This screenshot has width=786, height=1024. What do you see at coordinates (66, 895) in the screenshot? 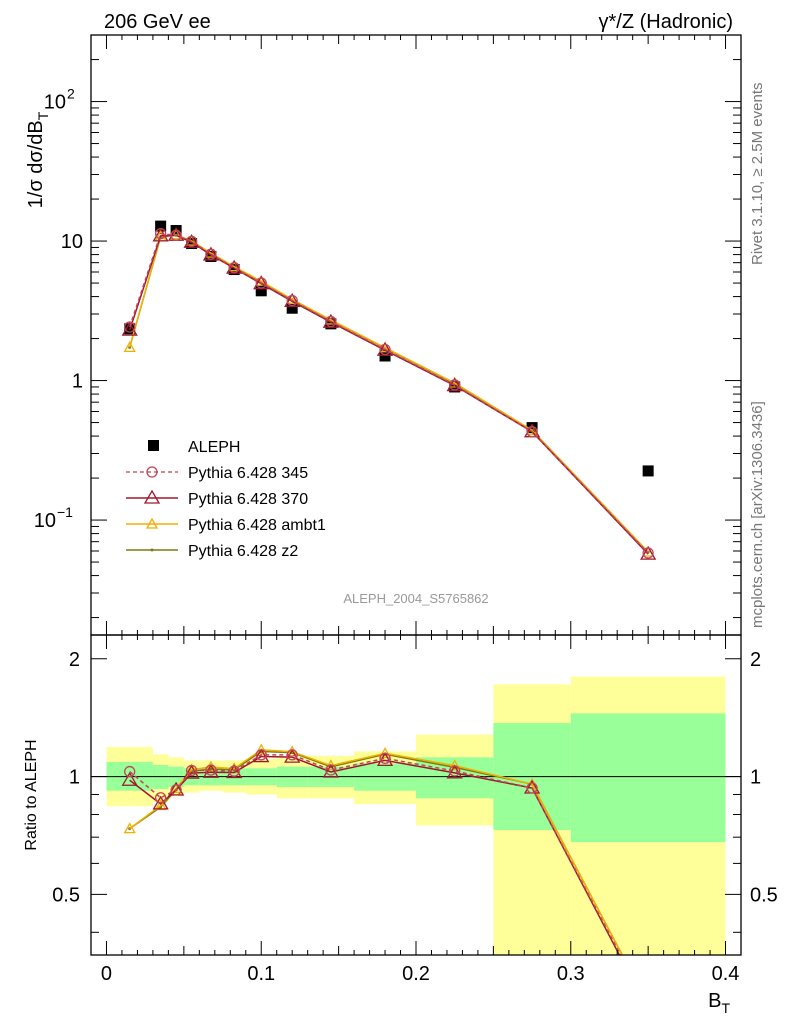
I see `ratio-tick-label-left-2: 0.5` at bounding box center [66, 895].